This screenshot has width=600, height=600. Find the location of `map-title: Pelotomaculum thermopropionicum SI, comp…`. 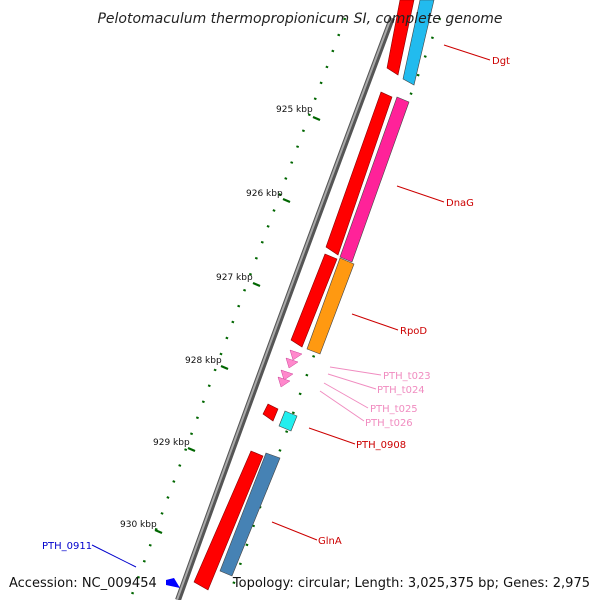

map-title: Pelotomaculum thermopropionicum SI, comp… is located at coordinates (299, 19).